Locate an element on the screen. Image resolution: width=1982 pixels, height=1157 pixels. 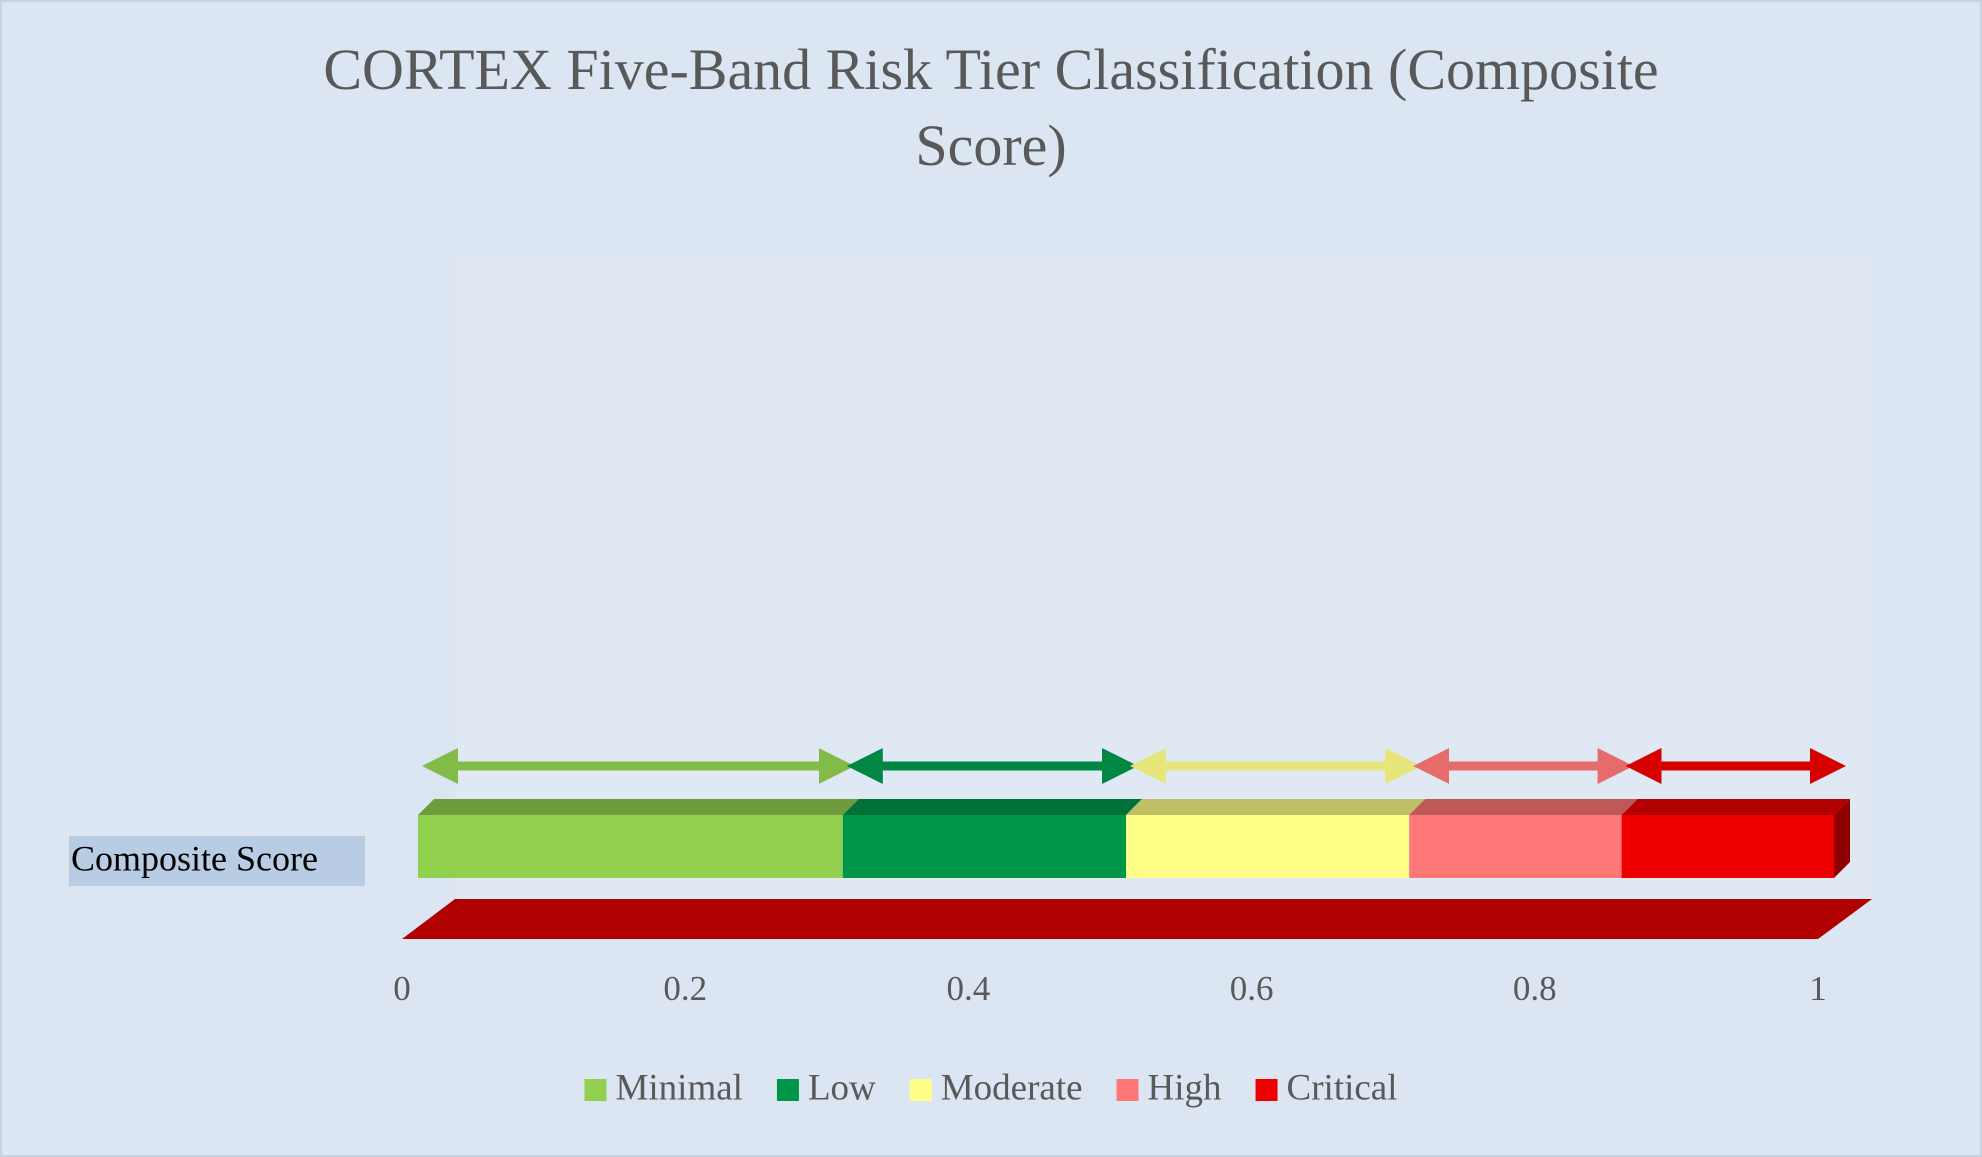
category-highlight is located at coordinates (217, 861).